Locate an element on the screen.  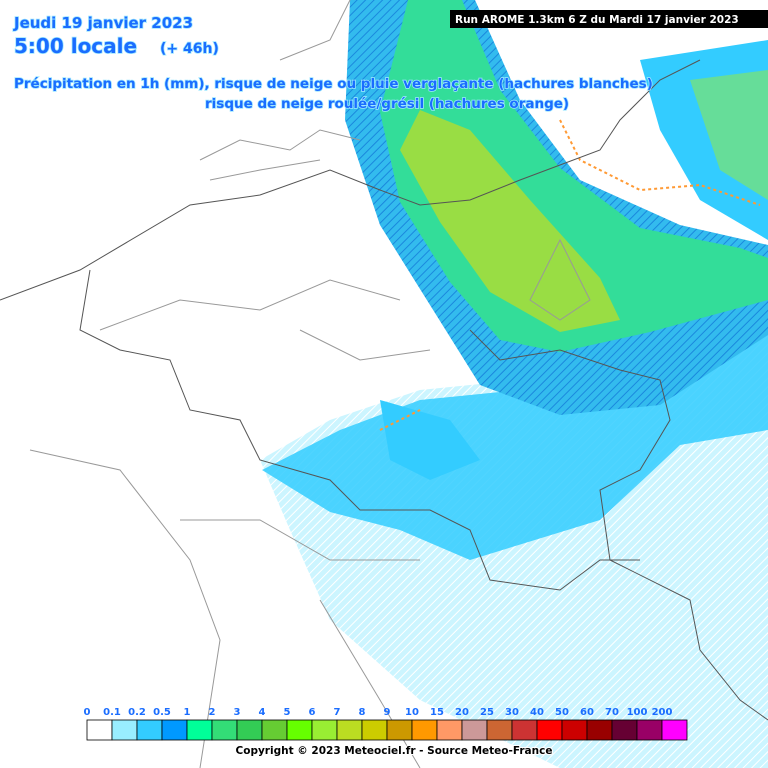
legend-label: 30 is located at coordinates (512, 712).